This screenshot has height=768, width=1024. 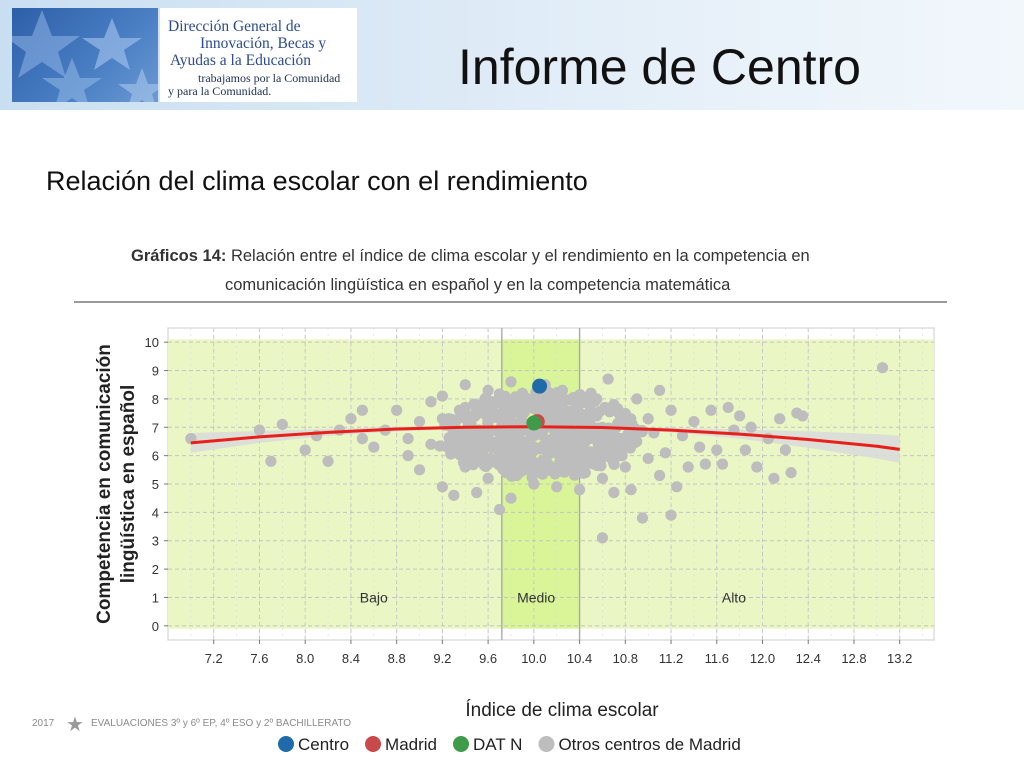 I want to click on logo-line: Dirección General de, so click(x=234, y=26).